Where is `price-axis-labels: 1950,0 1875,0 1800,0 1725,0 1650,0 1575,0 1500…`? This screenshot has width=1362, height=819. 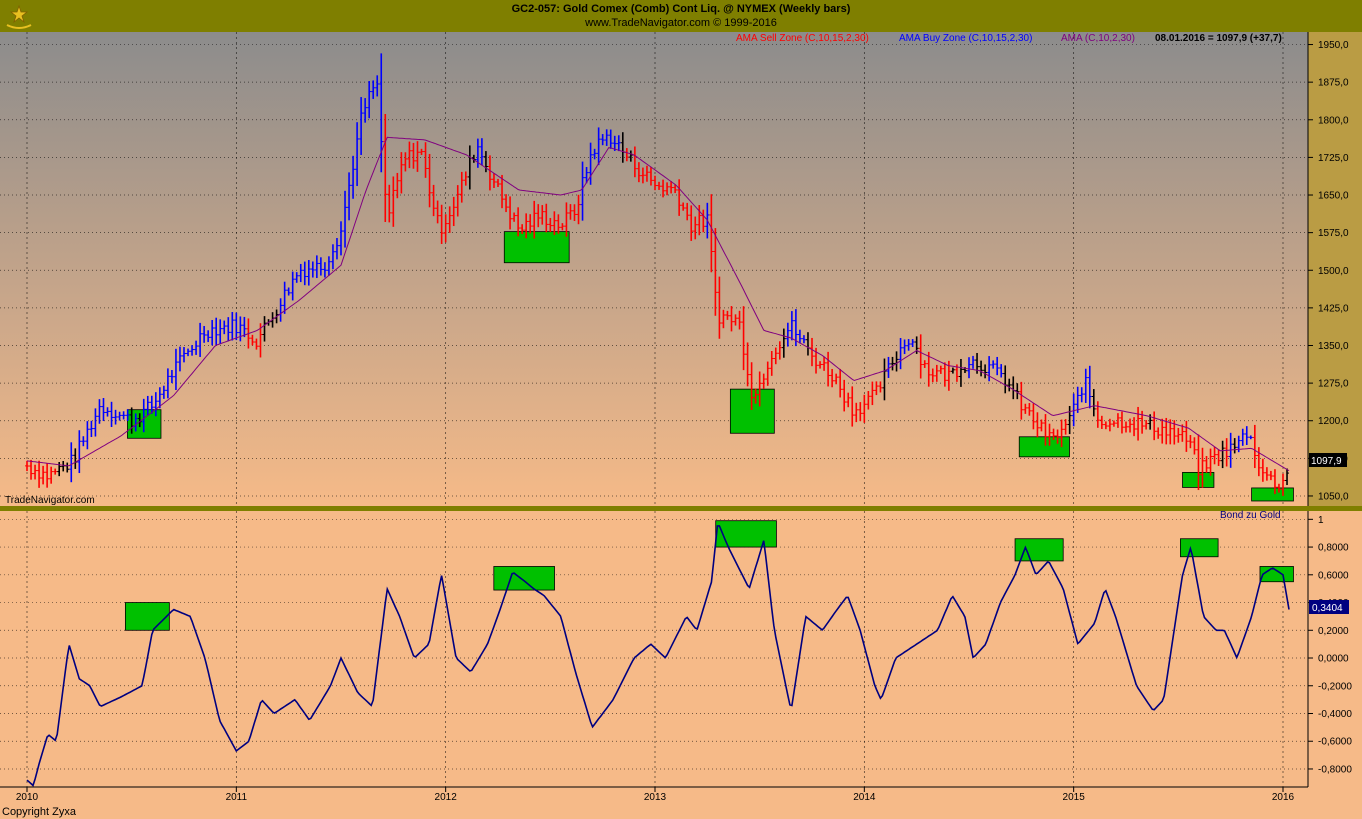
price-axis-labels: 1950,0 1875,0 1800,0 1725,0 1650,0 1575,0 1500… is located at coordinates (1328, 271).